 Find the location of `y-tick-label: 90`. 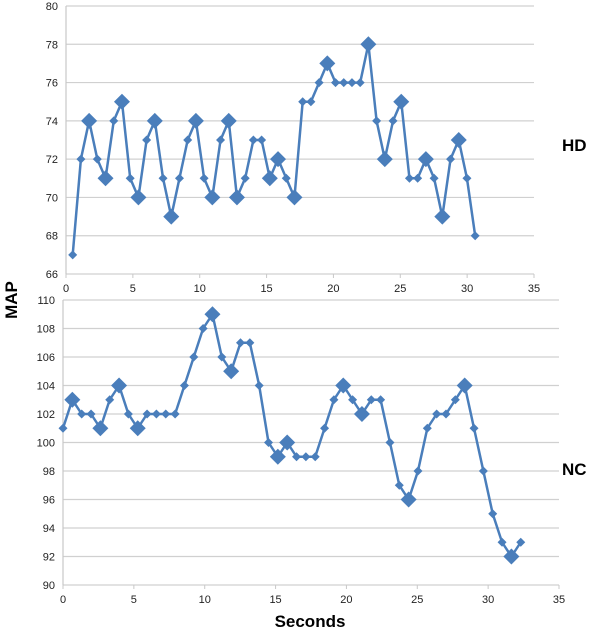

y-tick-label: 90 is located at coordinates (49, 586).